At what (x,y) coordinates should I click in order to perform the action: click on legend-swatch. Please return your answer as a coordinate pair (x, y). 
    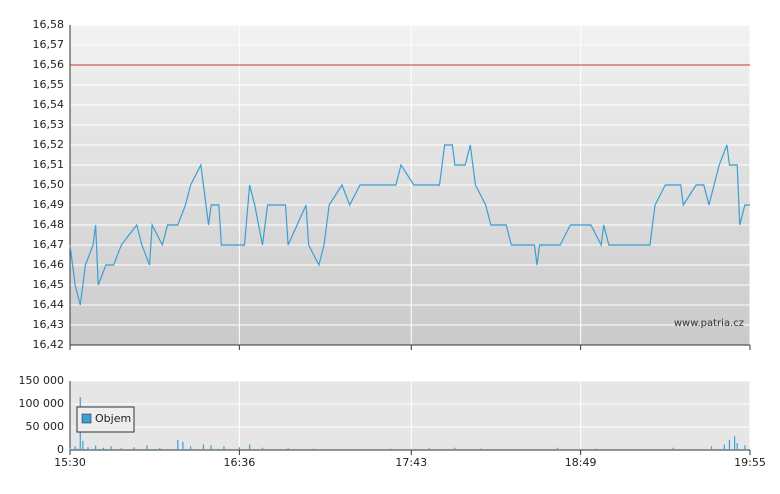
    Looking at the image, I should click on (86, 418).